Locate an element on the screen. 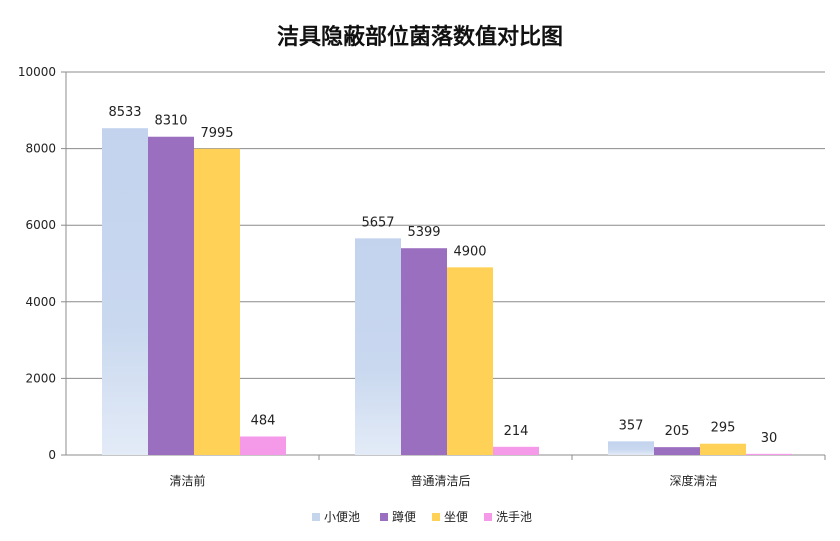  legend-item: 洗手池 is located at coordinates (508, 517).